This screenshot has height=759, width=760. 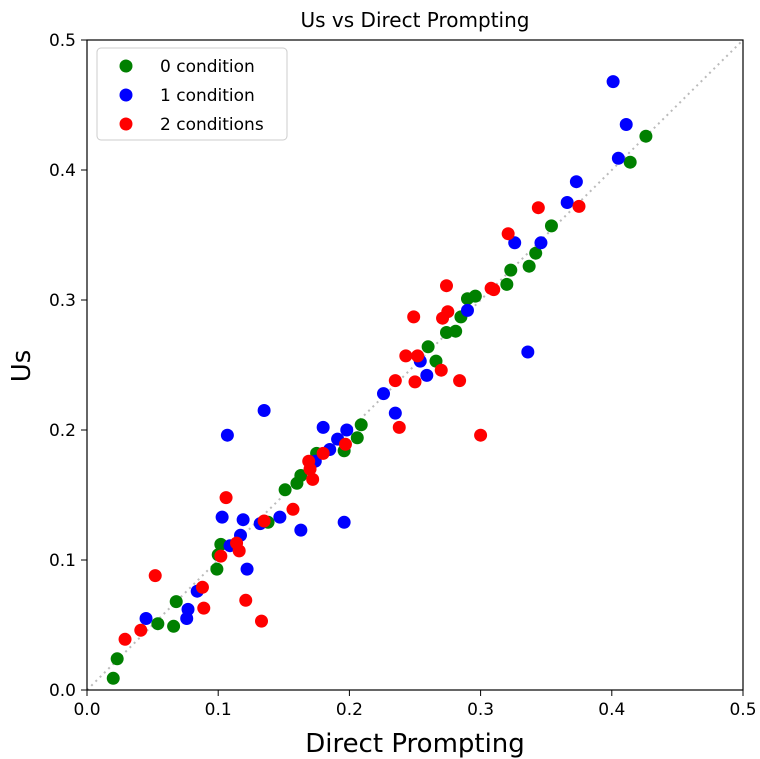 I want to click on chart-title: Us vs Direct Prompting, so click(x=415, y=20).